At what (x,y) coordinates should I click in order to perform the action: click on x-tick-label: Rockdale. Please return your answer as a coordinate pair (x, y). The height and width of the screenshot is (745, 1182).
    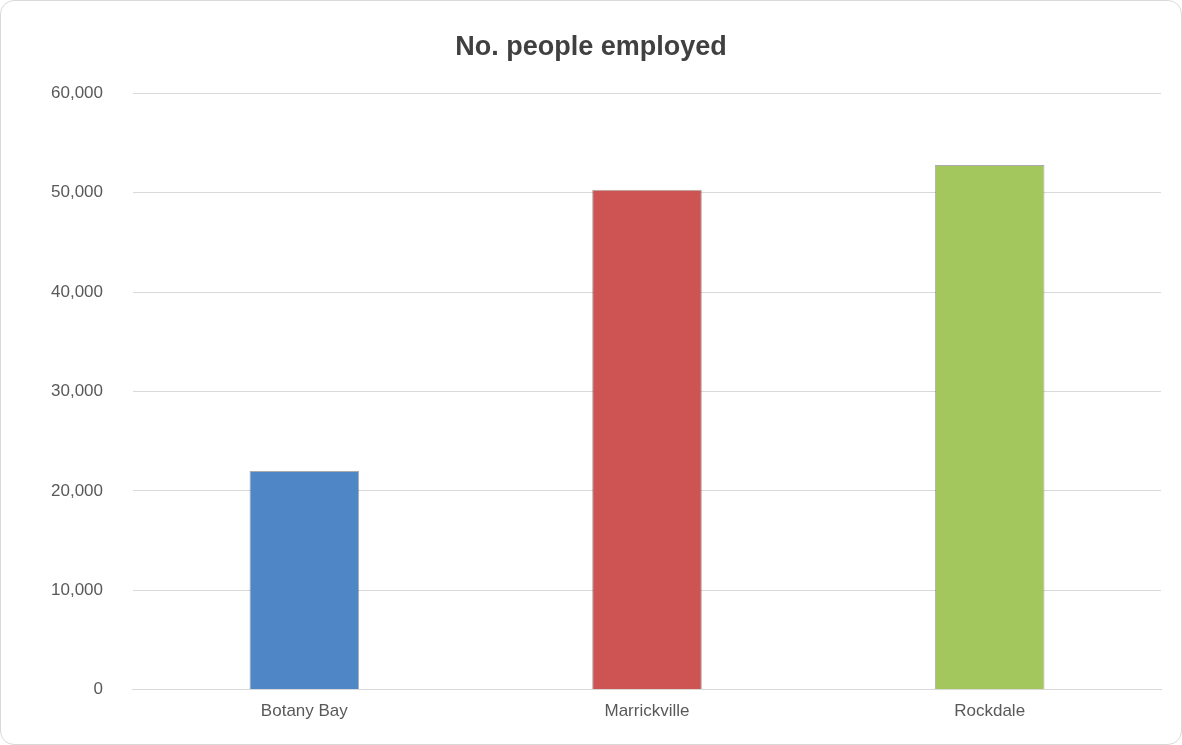
    Looking at the image, I should click on (990, 711).